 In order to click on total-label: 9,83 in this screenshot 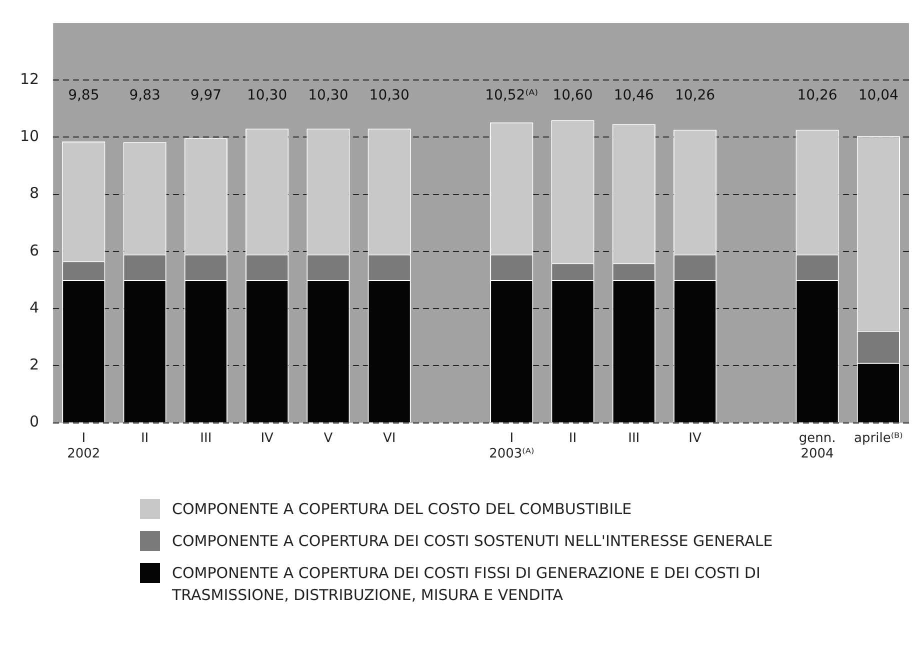, I will do `click(144, 96)`.